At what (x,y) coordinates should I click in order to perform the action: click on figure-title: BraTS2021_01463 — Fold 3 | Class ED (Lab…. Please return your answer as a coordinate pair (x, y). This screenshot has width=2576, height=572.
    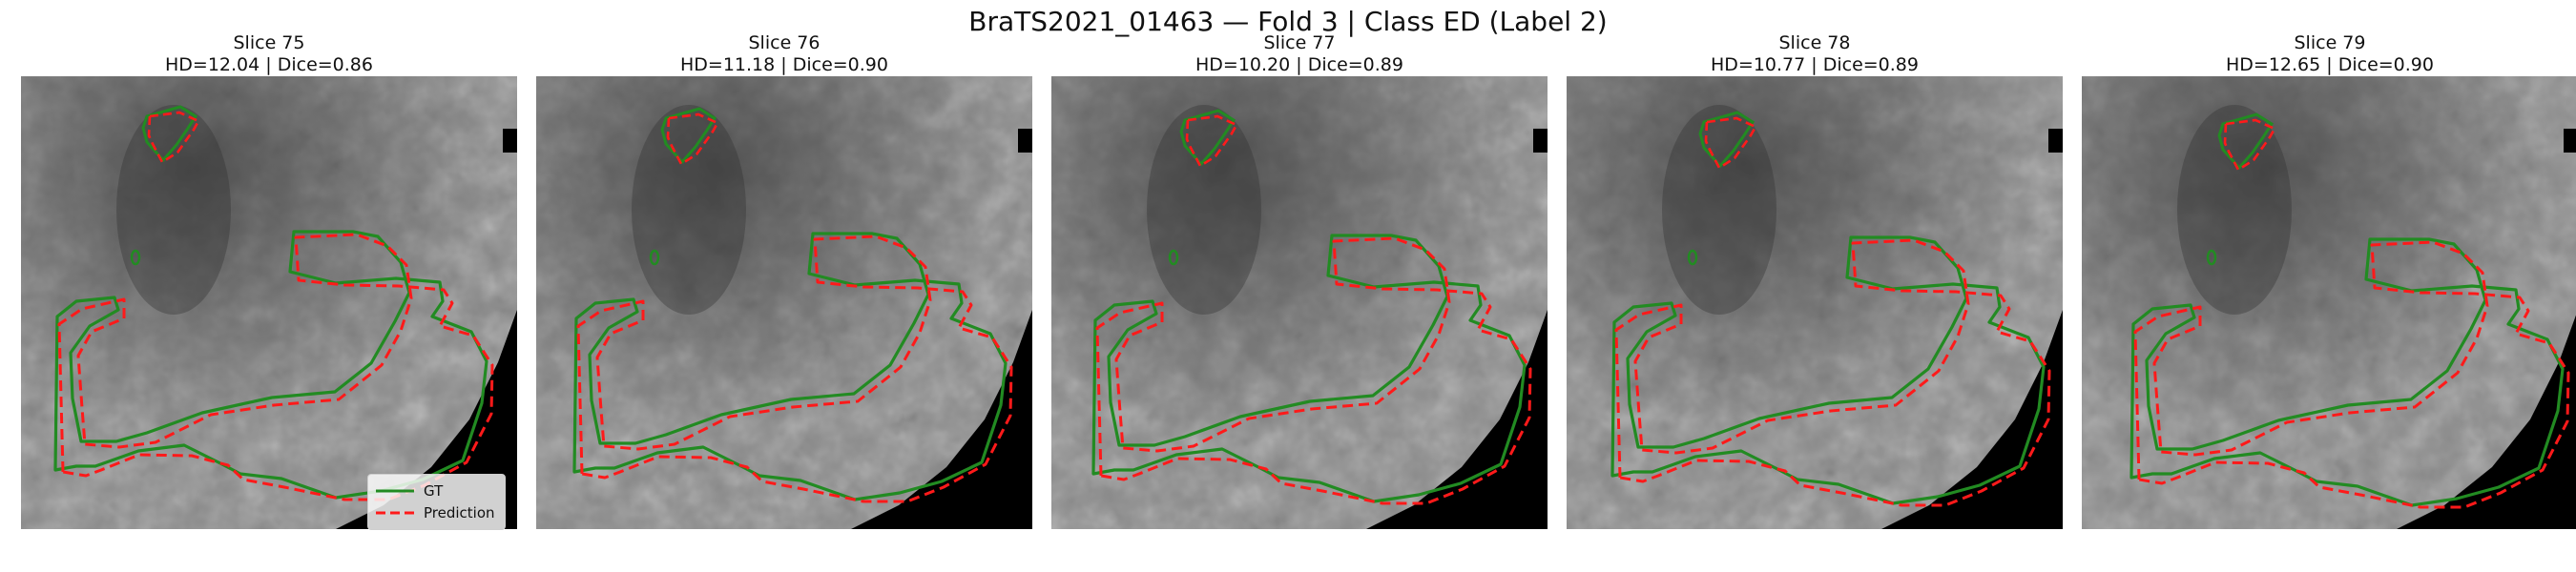
    Looking at the image, I should click on (1288, 21).